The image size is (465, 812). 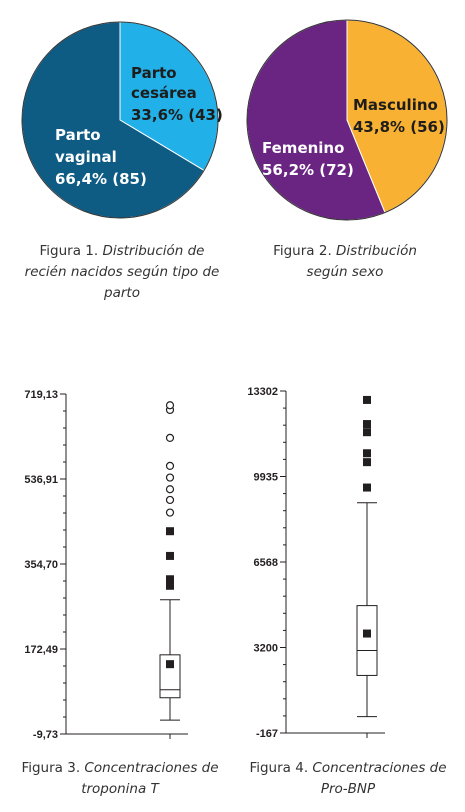 What do you see at coordinates (379, 778) in the screenshot?
I see `figure-4-title: Concentraciones de Pro-BNP` at bounding box center [379, 778].